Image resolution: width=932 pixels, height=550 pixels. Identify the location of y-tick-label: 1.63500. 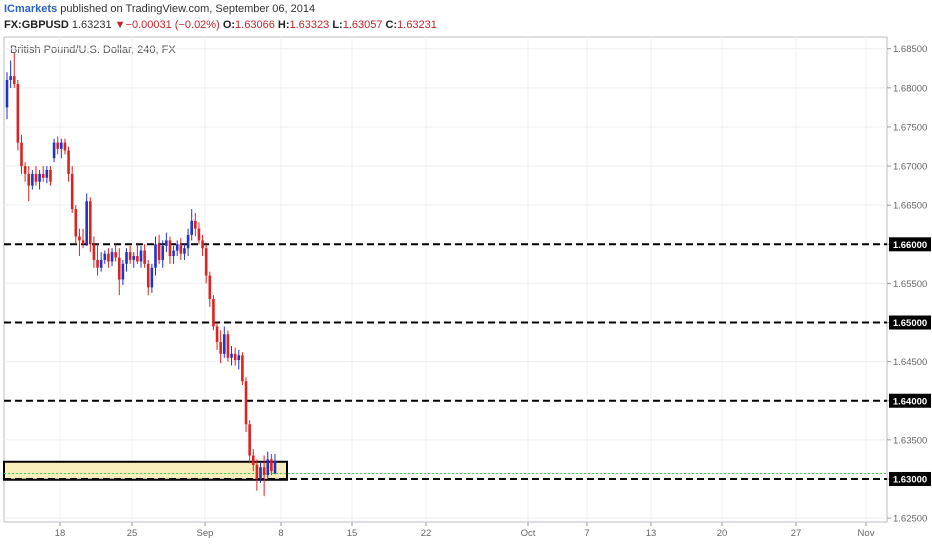
(910, 440).